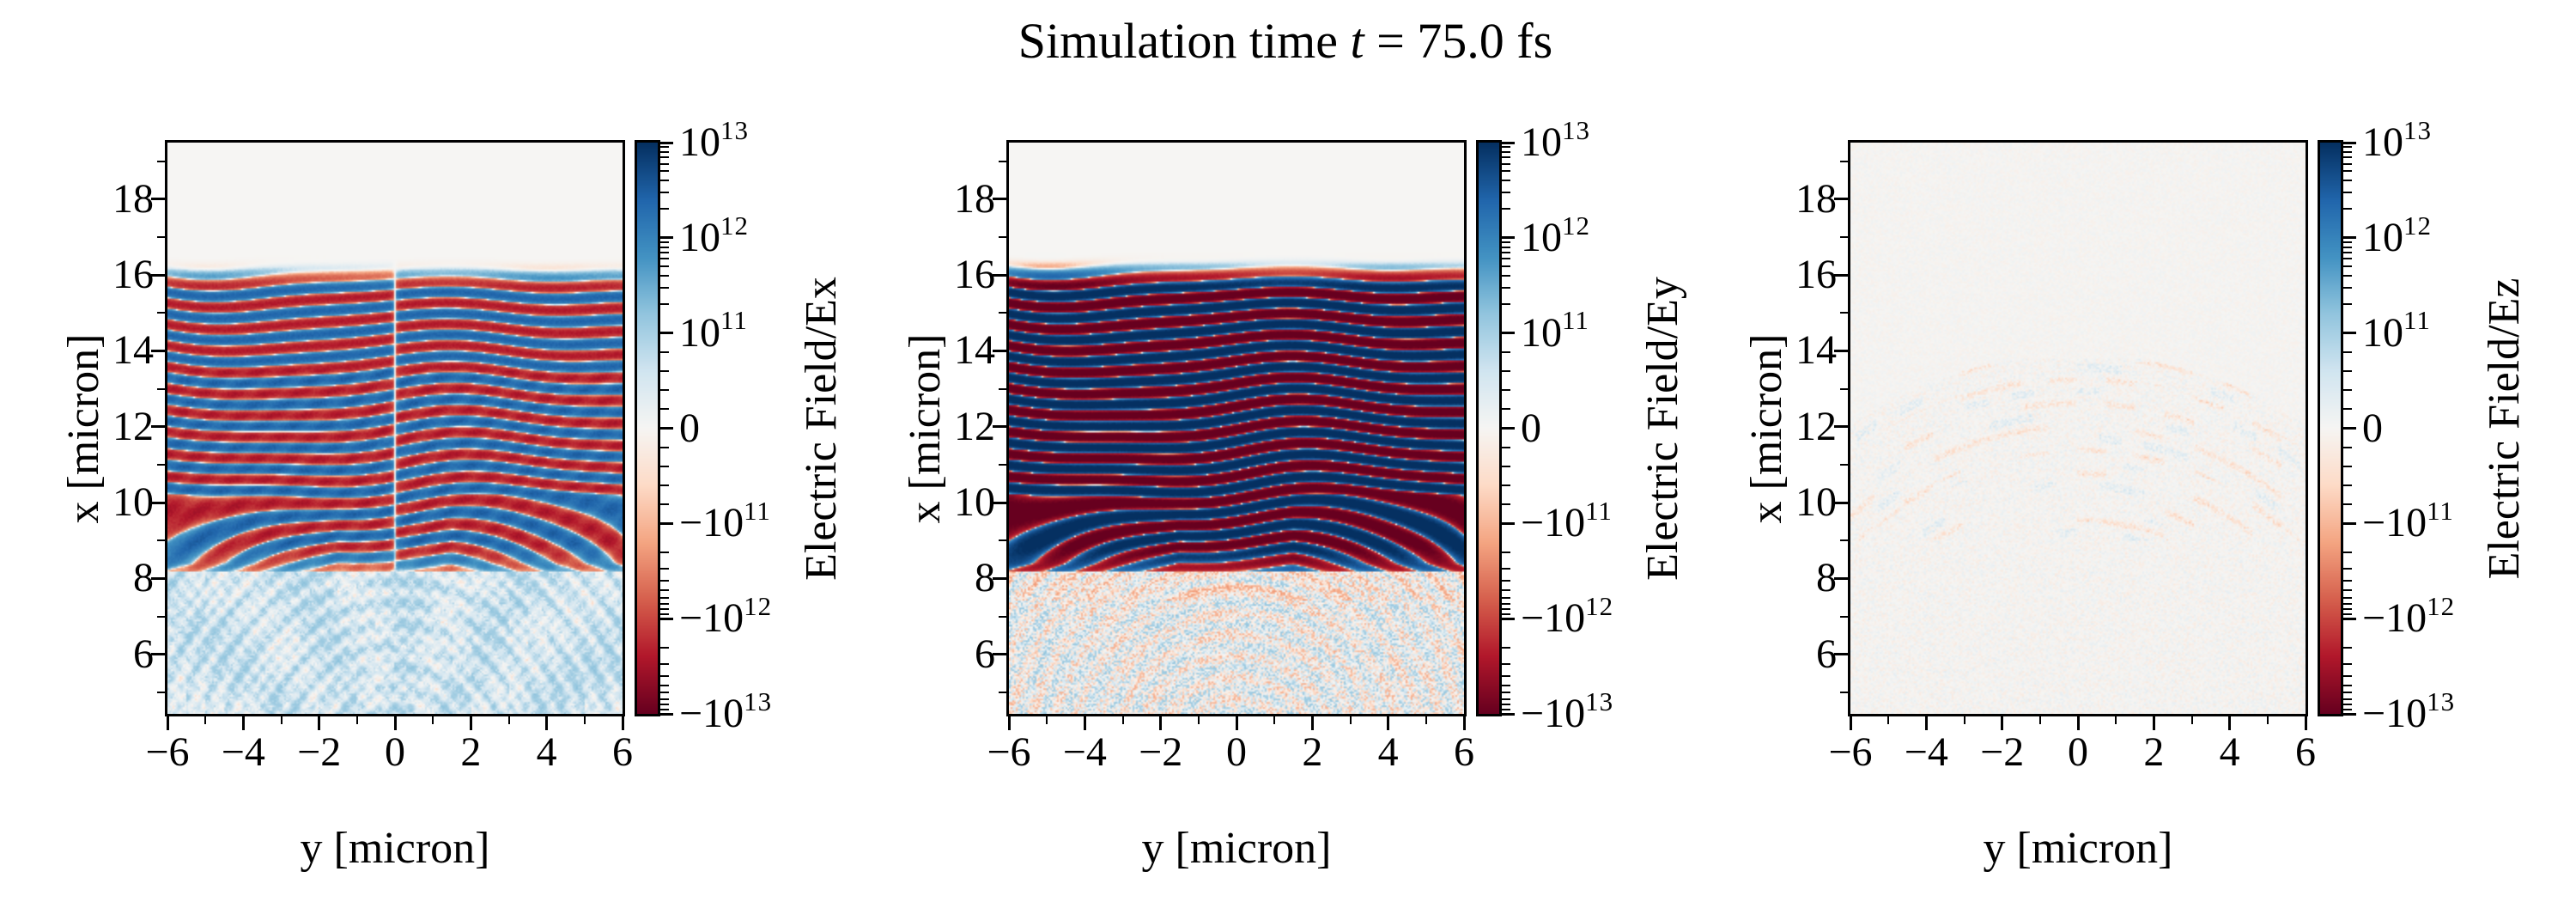 The height and width of the screenshot is (902, 2576). Describe the element at coordinates (1531, 428) in the screenshot. I see `colorbar-tick-label: 0` at that location.